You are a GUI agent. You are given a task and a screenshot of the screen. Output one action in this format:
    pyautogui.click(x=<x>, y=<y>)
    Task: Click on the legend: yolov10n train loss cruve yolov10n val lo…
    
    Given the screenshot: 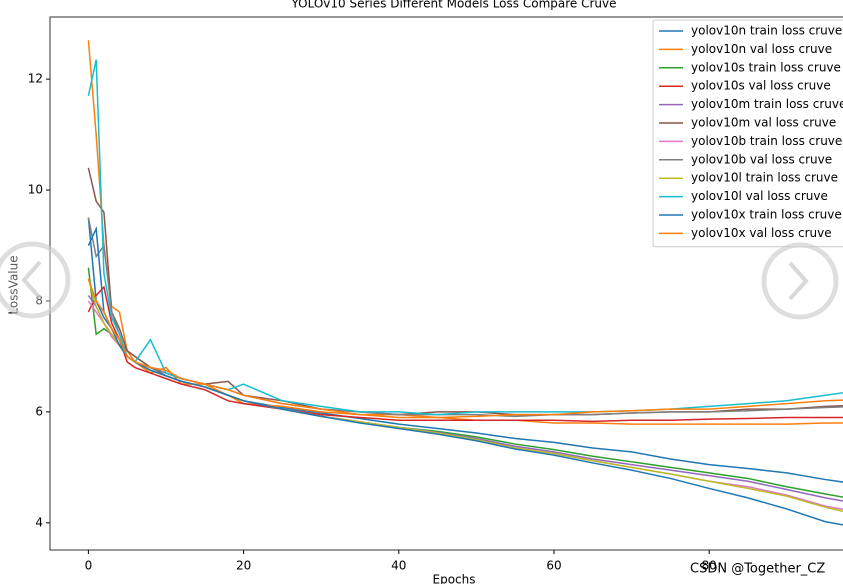 What is the action you would take?
    pyautogui.click(x=747, y=133)
    